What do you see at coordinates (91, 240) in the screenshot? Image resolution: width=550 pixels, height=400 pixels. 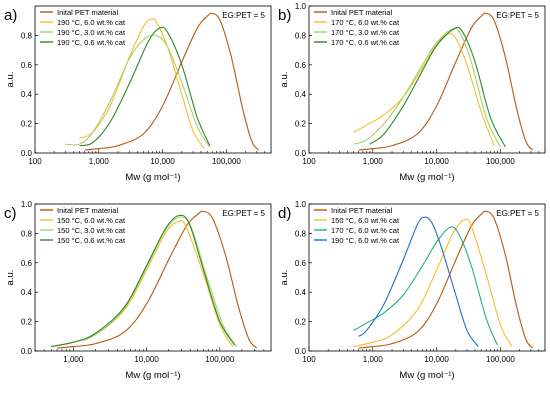 I see `legend-entry-4: 150 °C, 0.6 wt.% cat` at bounding box center [91, 240].